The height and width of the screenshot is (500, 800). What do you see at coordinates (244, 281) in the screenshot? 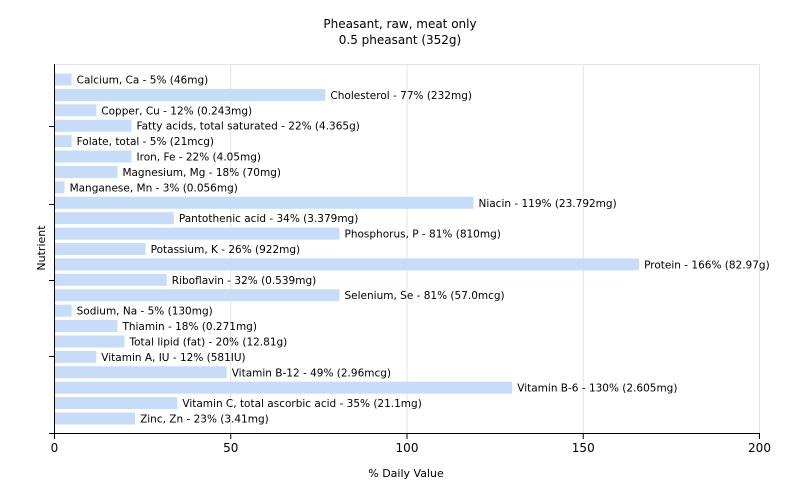
I see `bar-label-13: Riboflavin - 32% (0.539mg)` at bounding box center [244, 281].